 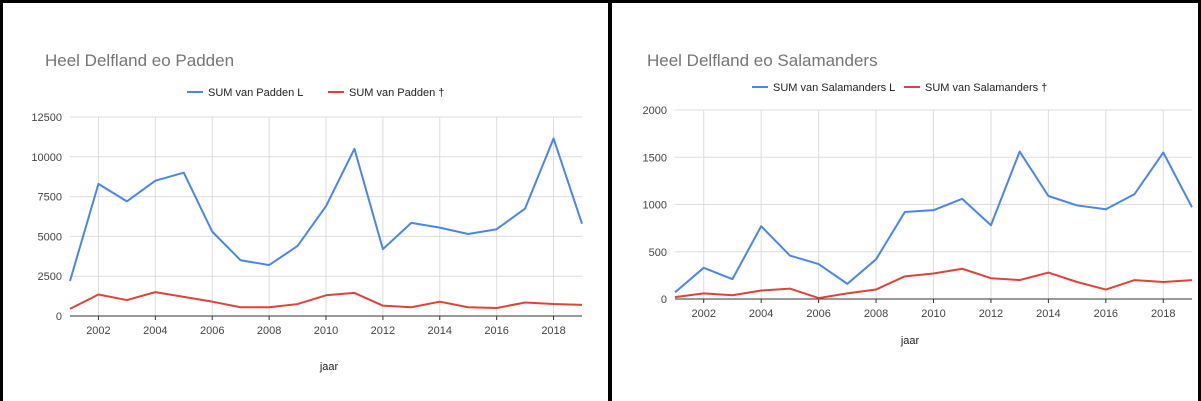 I want to click on y-tick-label: 12500, so click(x=46, y=118).